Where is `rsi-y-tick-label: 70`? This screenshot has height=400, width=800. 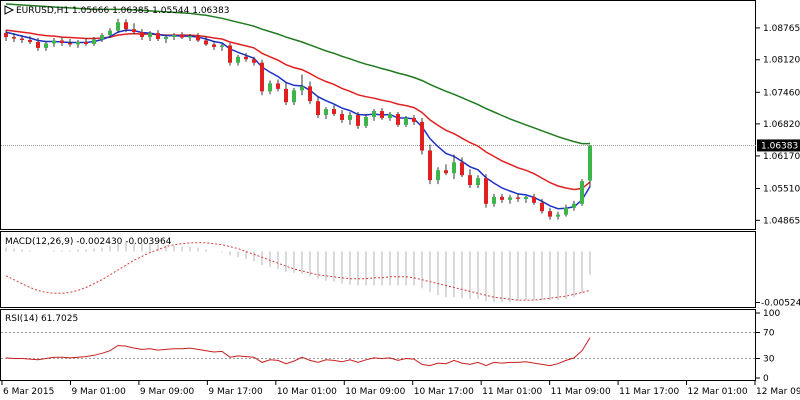
rsi-y-tick-label: 70 is located at coordinates (769, 334).